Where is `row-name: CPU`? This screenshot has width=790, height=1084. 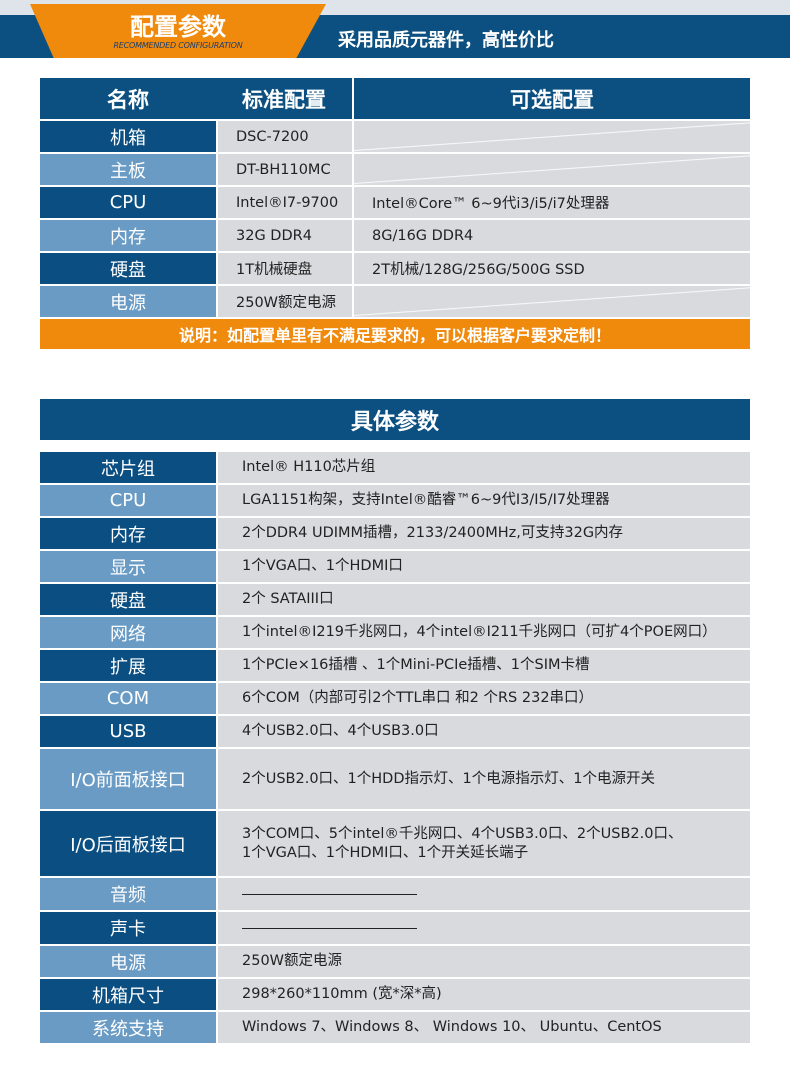
row-name: CPU is located at coordinates (128, 202).